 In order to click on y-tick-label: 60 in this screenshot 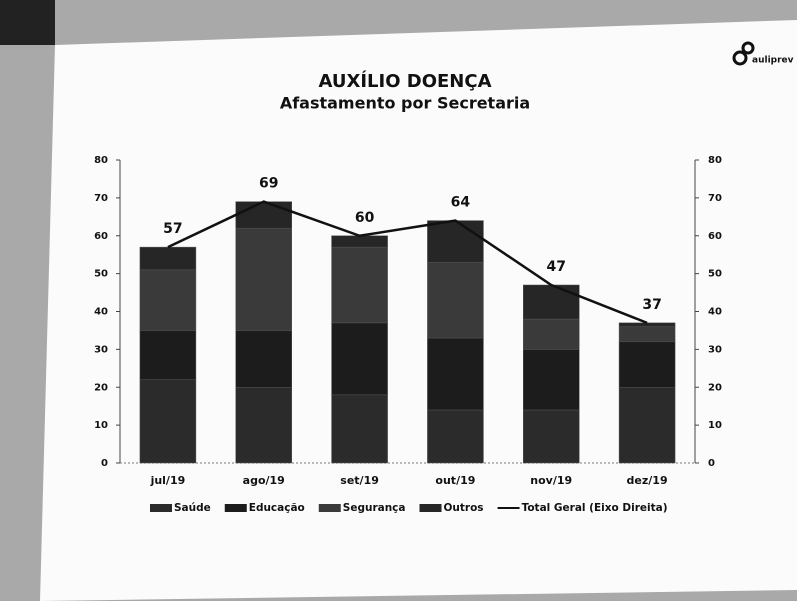, I will do `click(101, 236)`.